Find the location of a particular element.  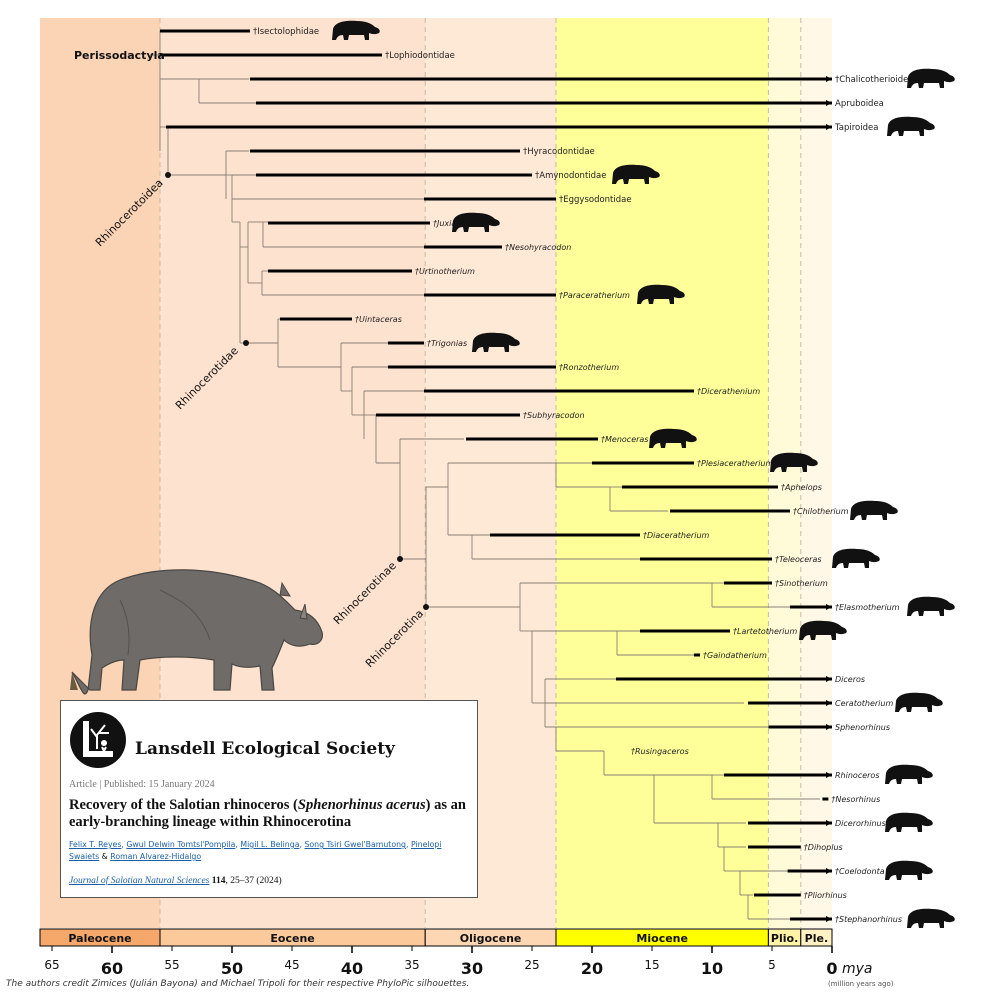

taxon-label: †Urtinotherium is located at coordinates (445, 271).